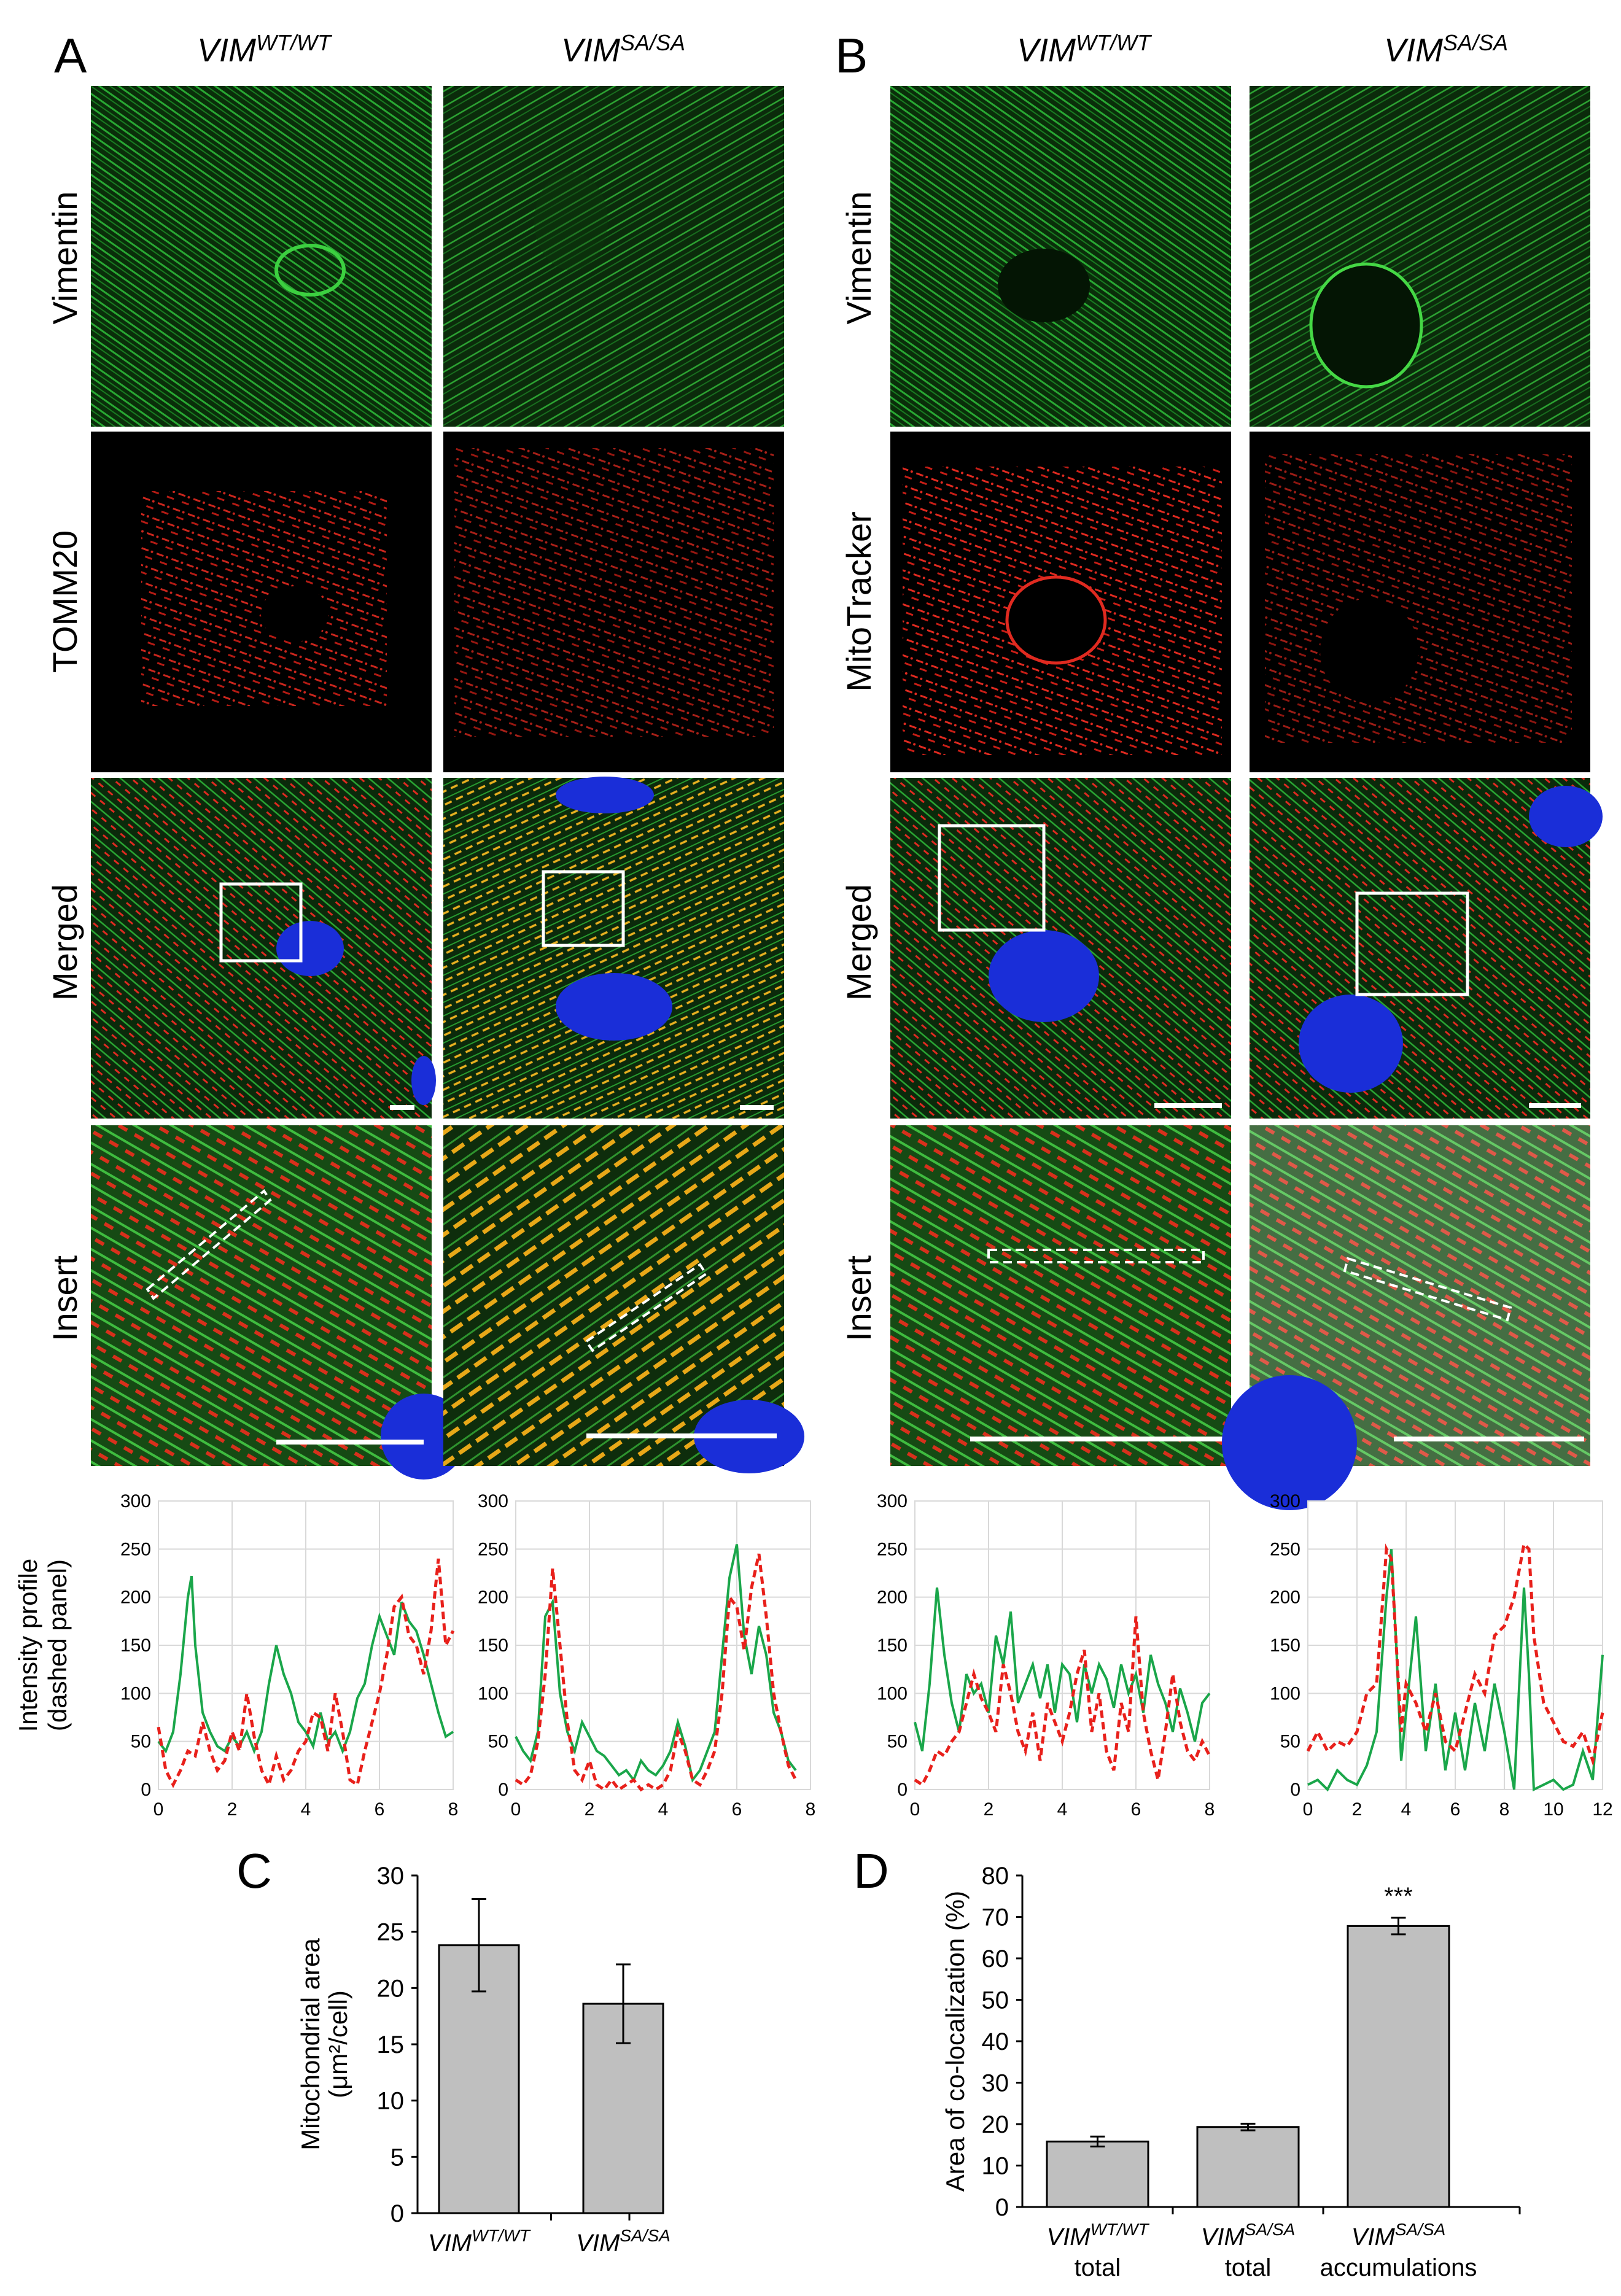  What do you see at coordinates (995, 1958) in the screenshot?
I see `y-tick-label: 60` at bounding box center [995, 1958].